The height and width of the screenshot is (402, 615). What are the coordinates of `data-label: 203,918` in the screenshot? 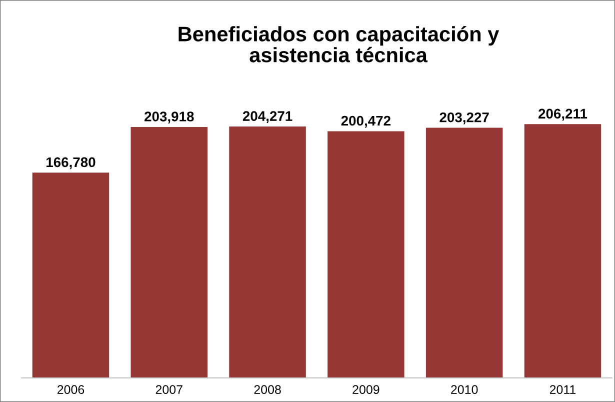 It's located at (169, 118).